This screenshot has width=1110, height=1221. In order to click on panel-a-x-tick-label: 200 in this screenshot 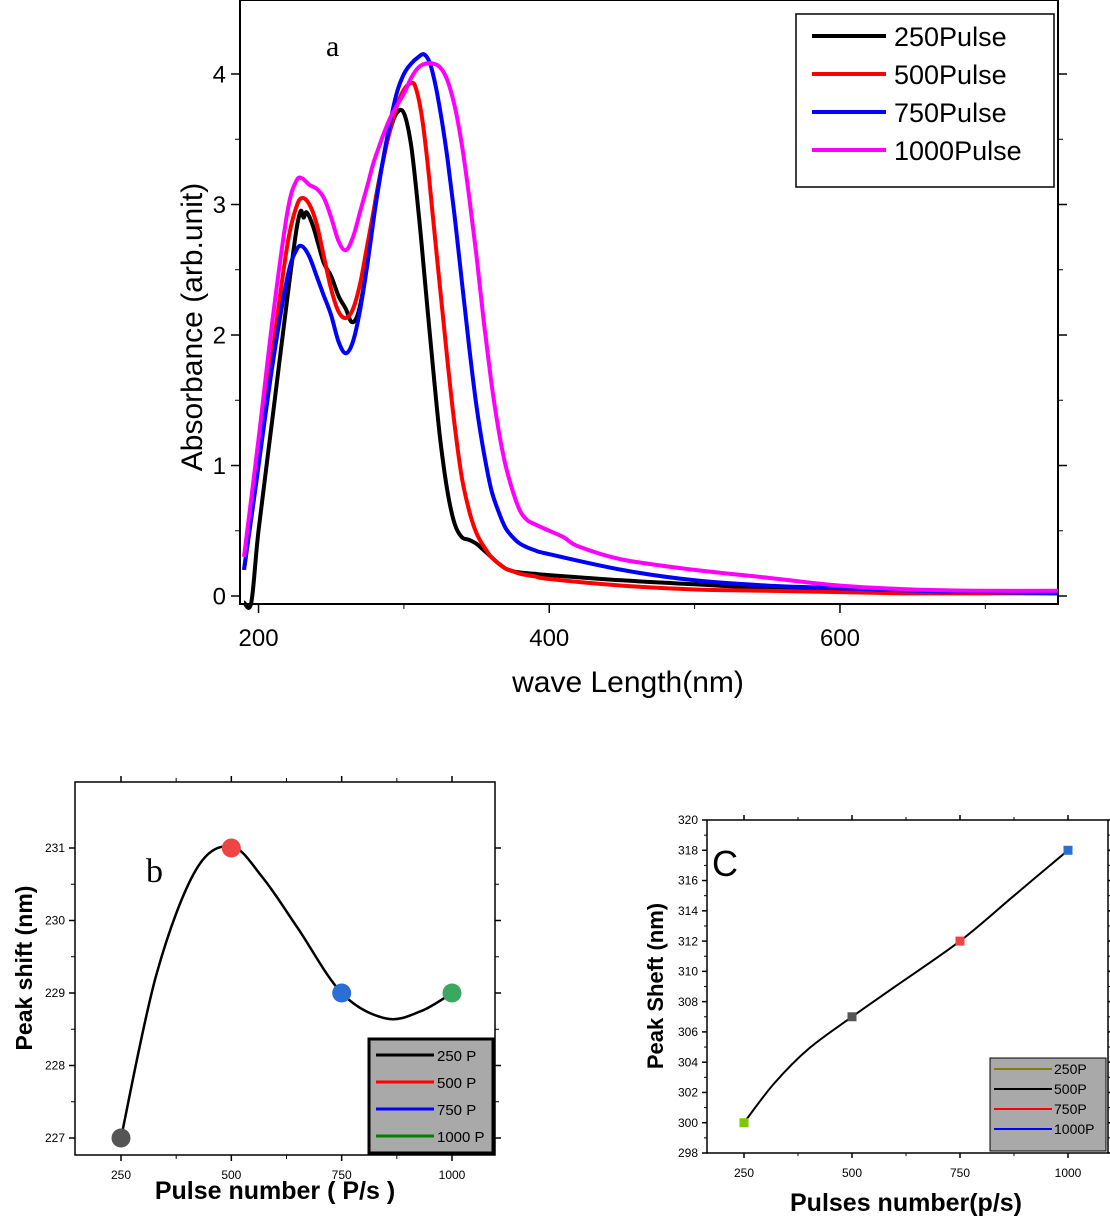, I will do `click(259, 638)`.